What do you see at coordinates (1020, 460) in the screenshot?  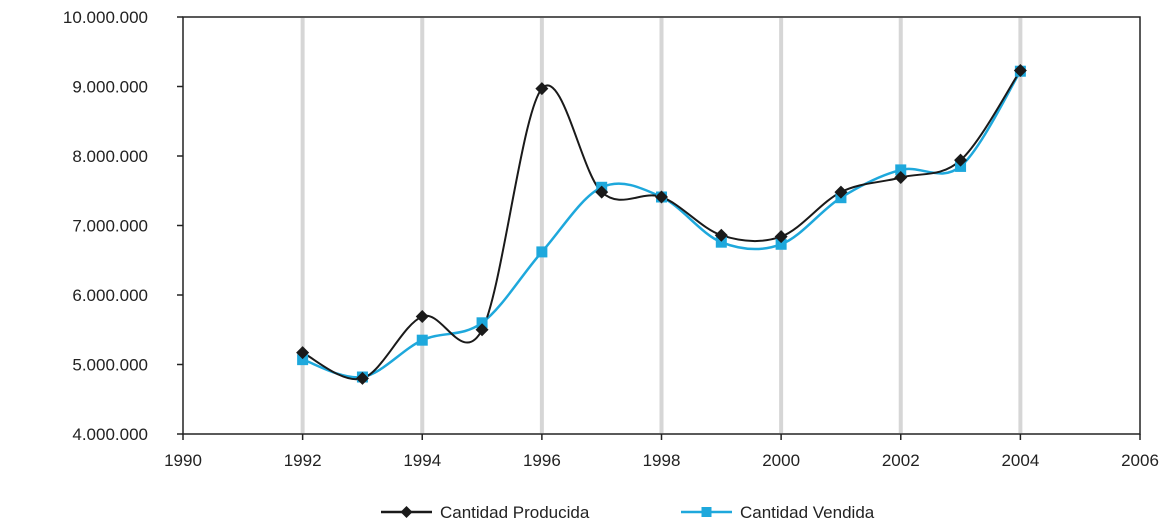 I see `x-tick-label: 2004` at bounding box center [1020, 460].